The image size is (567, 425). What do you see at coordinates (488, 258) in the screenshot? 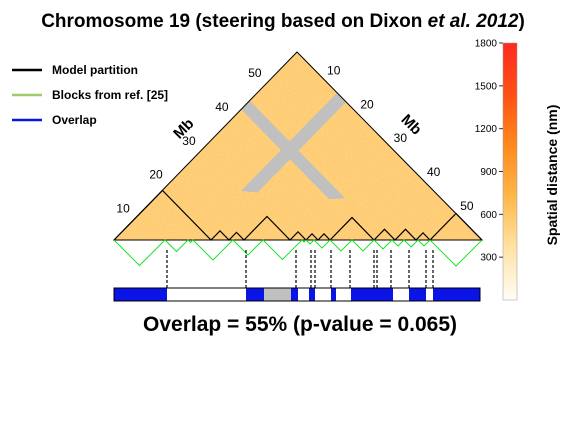
I see `colorbar-tick-label: 300` at bounding box center [488, 258].